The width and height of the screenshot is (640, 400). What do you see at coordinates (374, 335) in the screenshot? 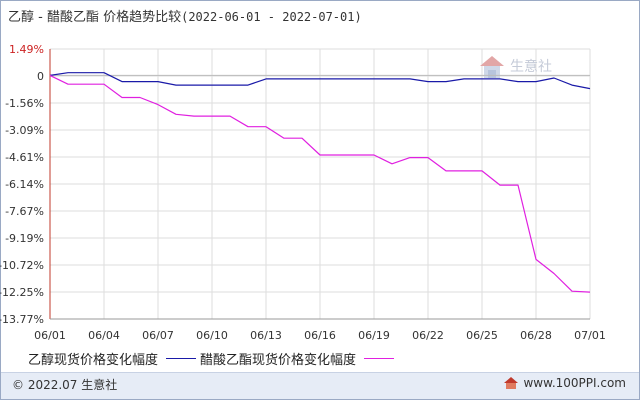
I see `x-tick-label: 06/19` at bounding box center [374, 335].